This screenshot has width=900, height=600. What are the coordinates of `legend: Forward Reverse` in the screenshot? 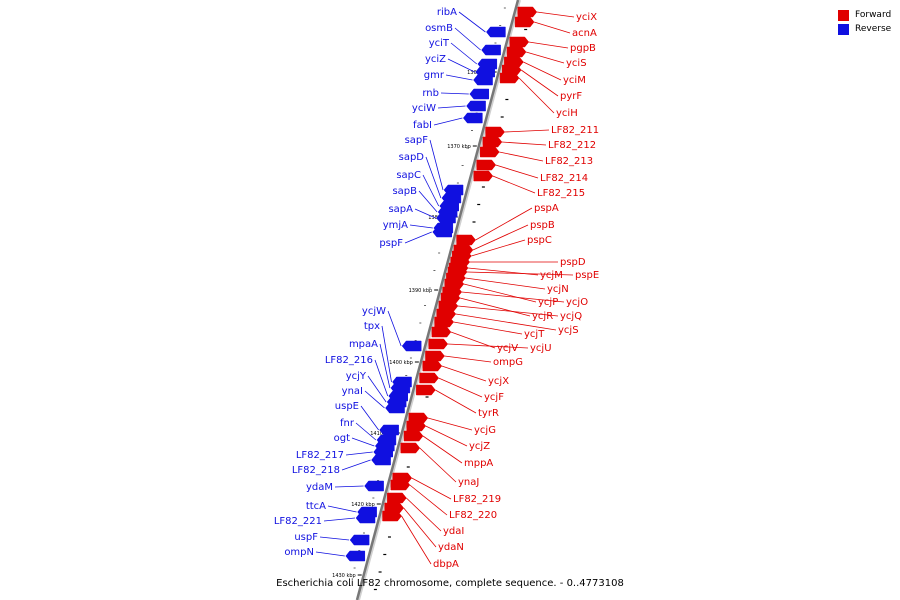 It's located at (864, 22).